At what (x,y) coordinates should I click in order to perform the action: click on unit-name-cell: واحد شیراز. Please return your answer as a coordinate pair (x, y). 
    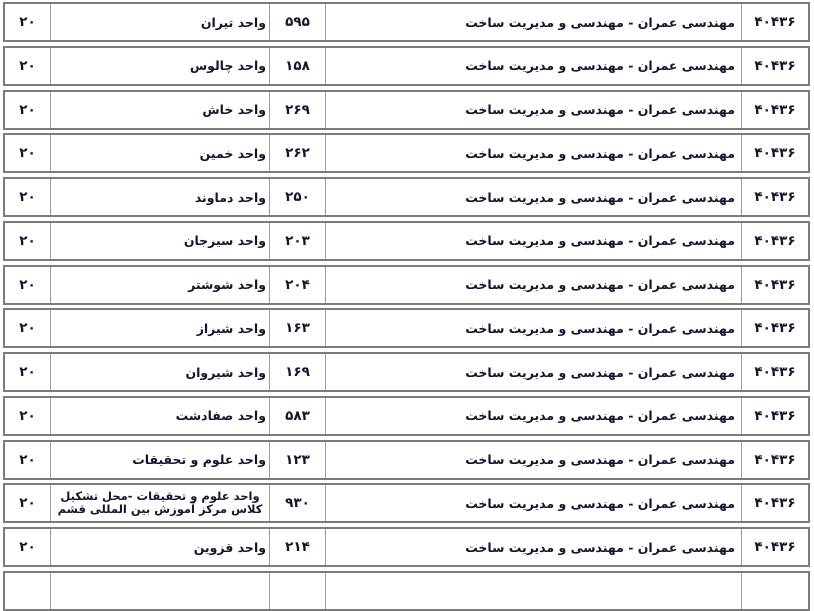
    Looking at the image, I should click on (159, 328).